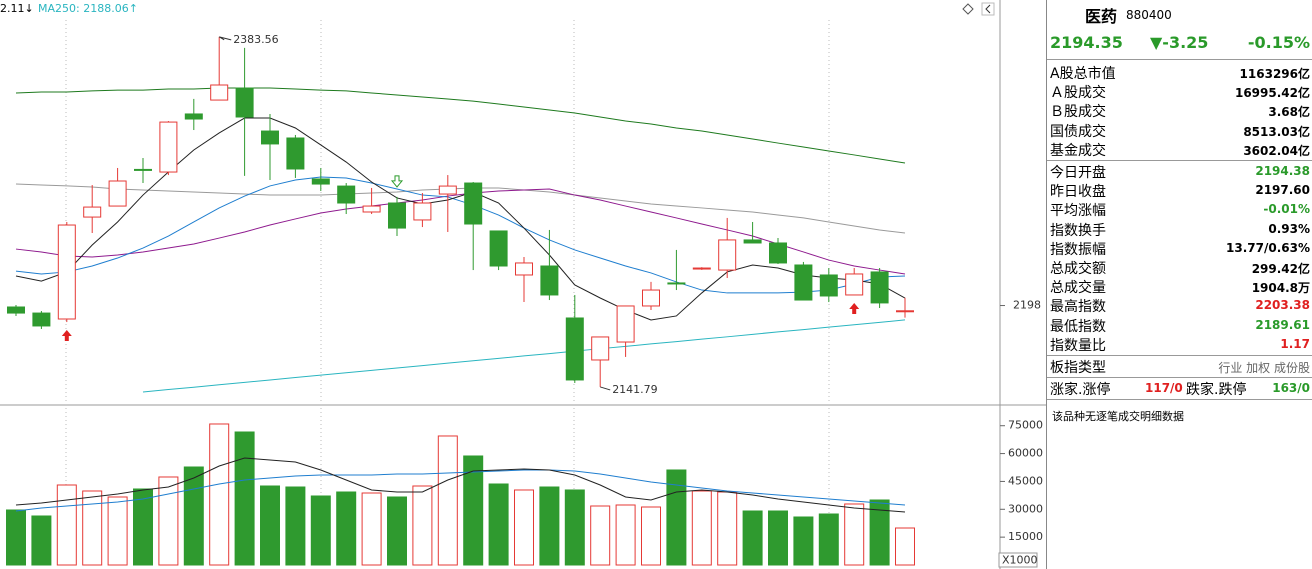 The width and height of the screenshot is (1312, 569). I want to click on y-tick-label: 45000, so click(1025, 480).